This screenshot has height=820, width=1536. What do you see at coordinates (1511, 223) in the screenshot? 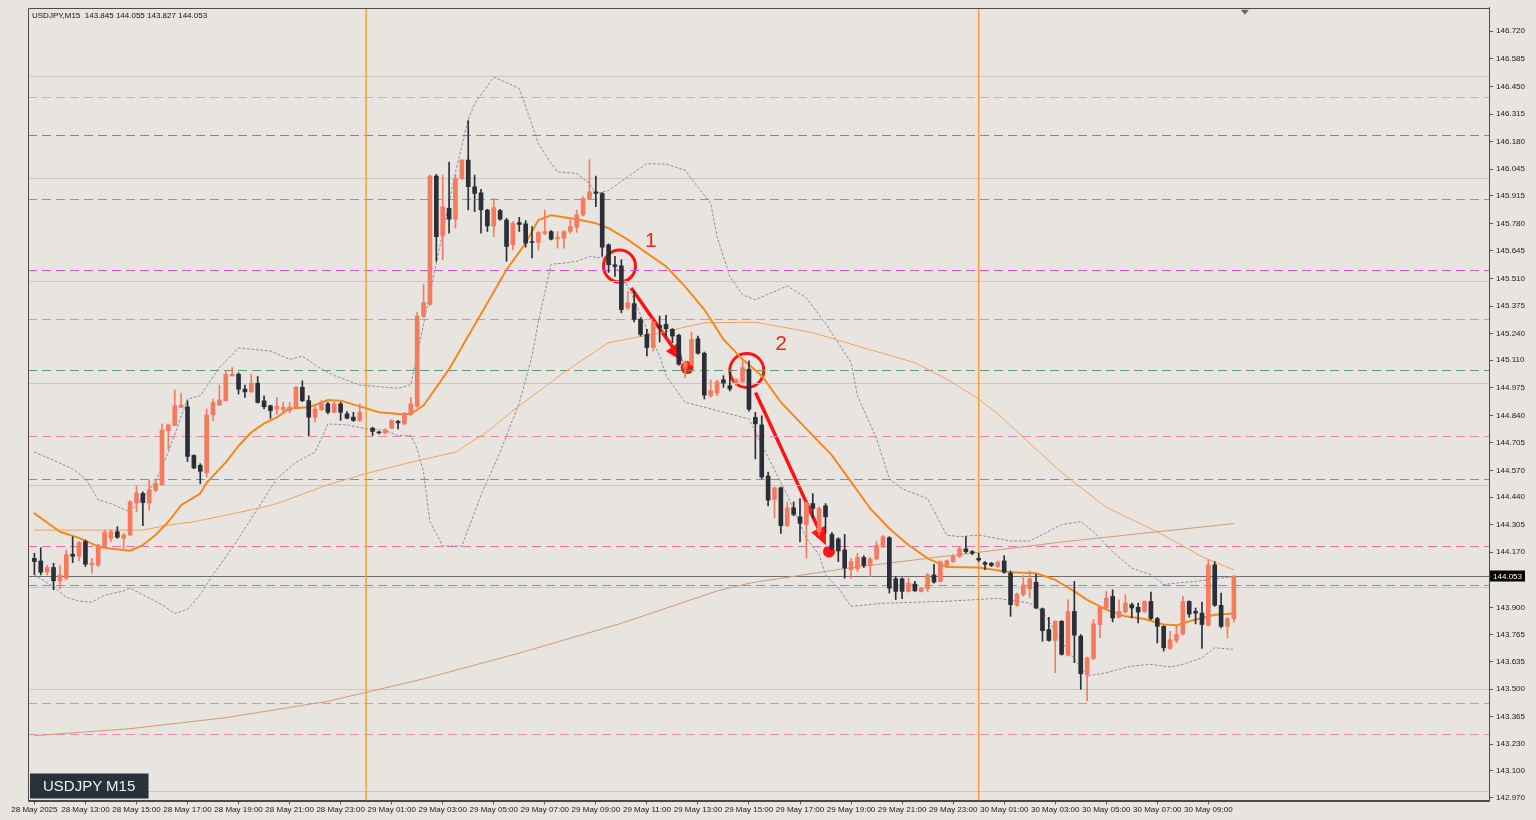
I see `y-tick-label: 145.780` at bounding box center [1511, 223].